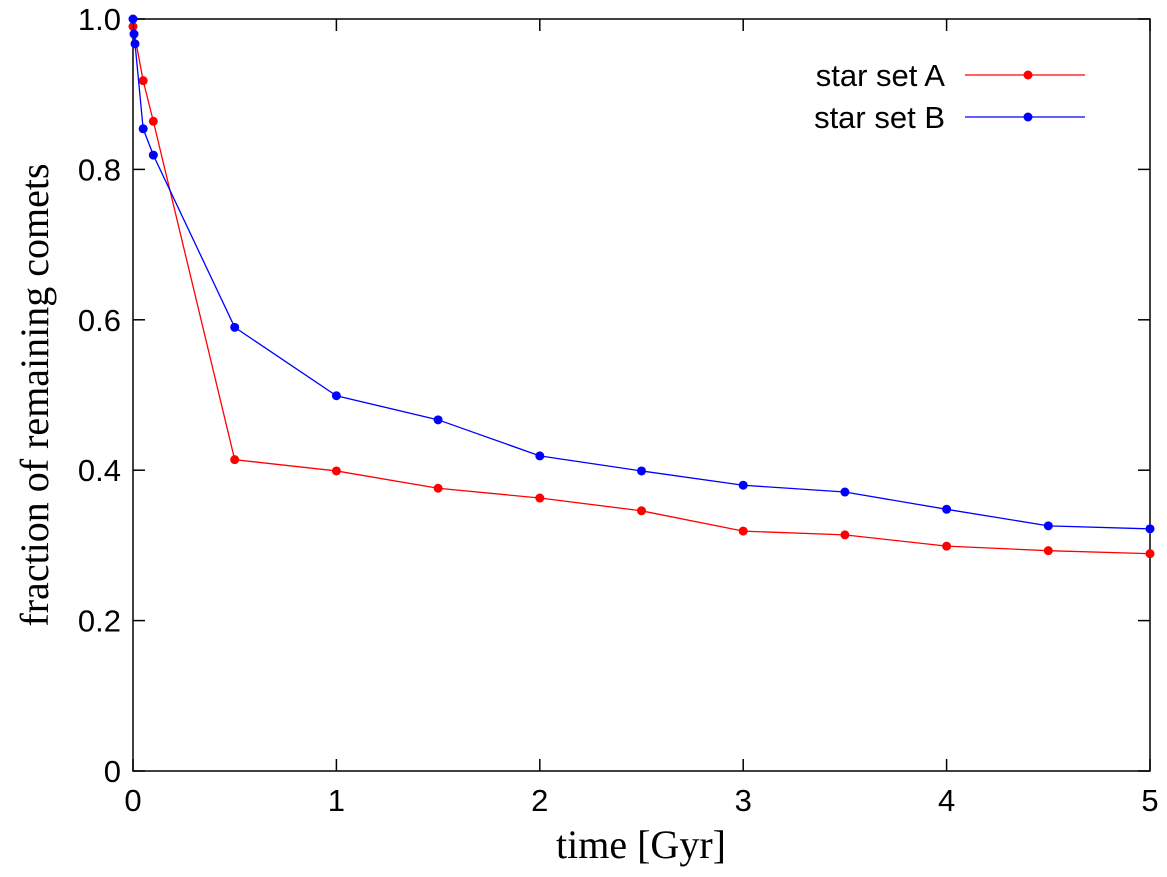  What do you see at coordinates (743, 800) in the screenshot?
I see `x-tick-label: 3` at bounding box center [743, 800].